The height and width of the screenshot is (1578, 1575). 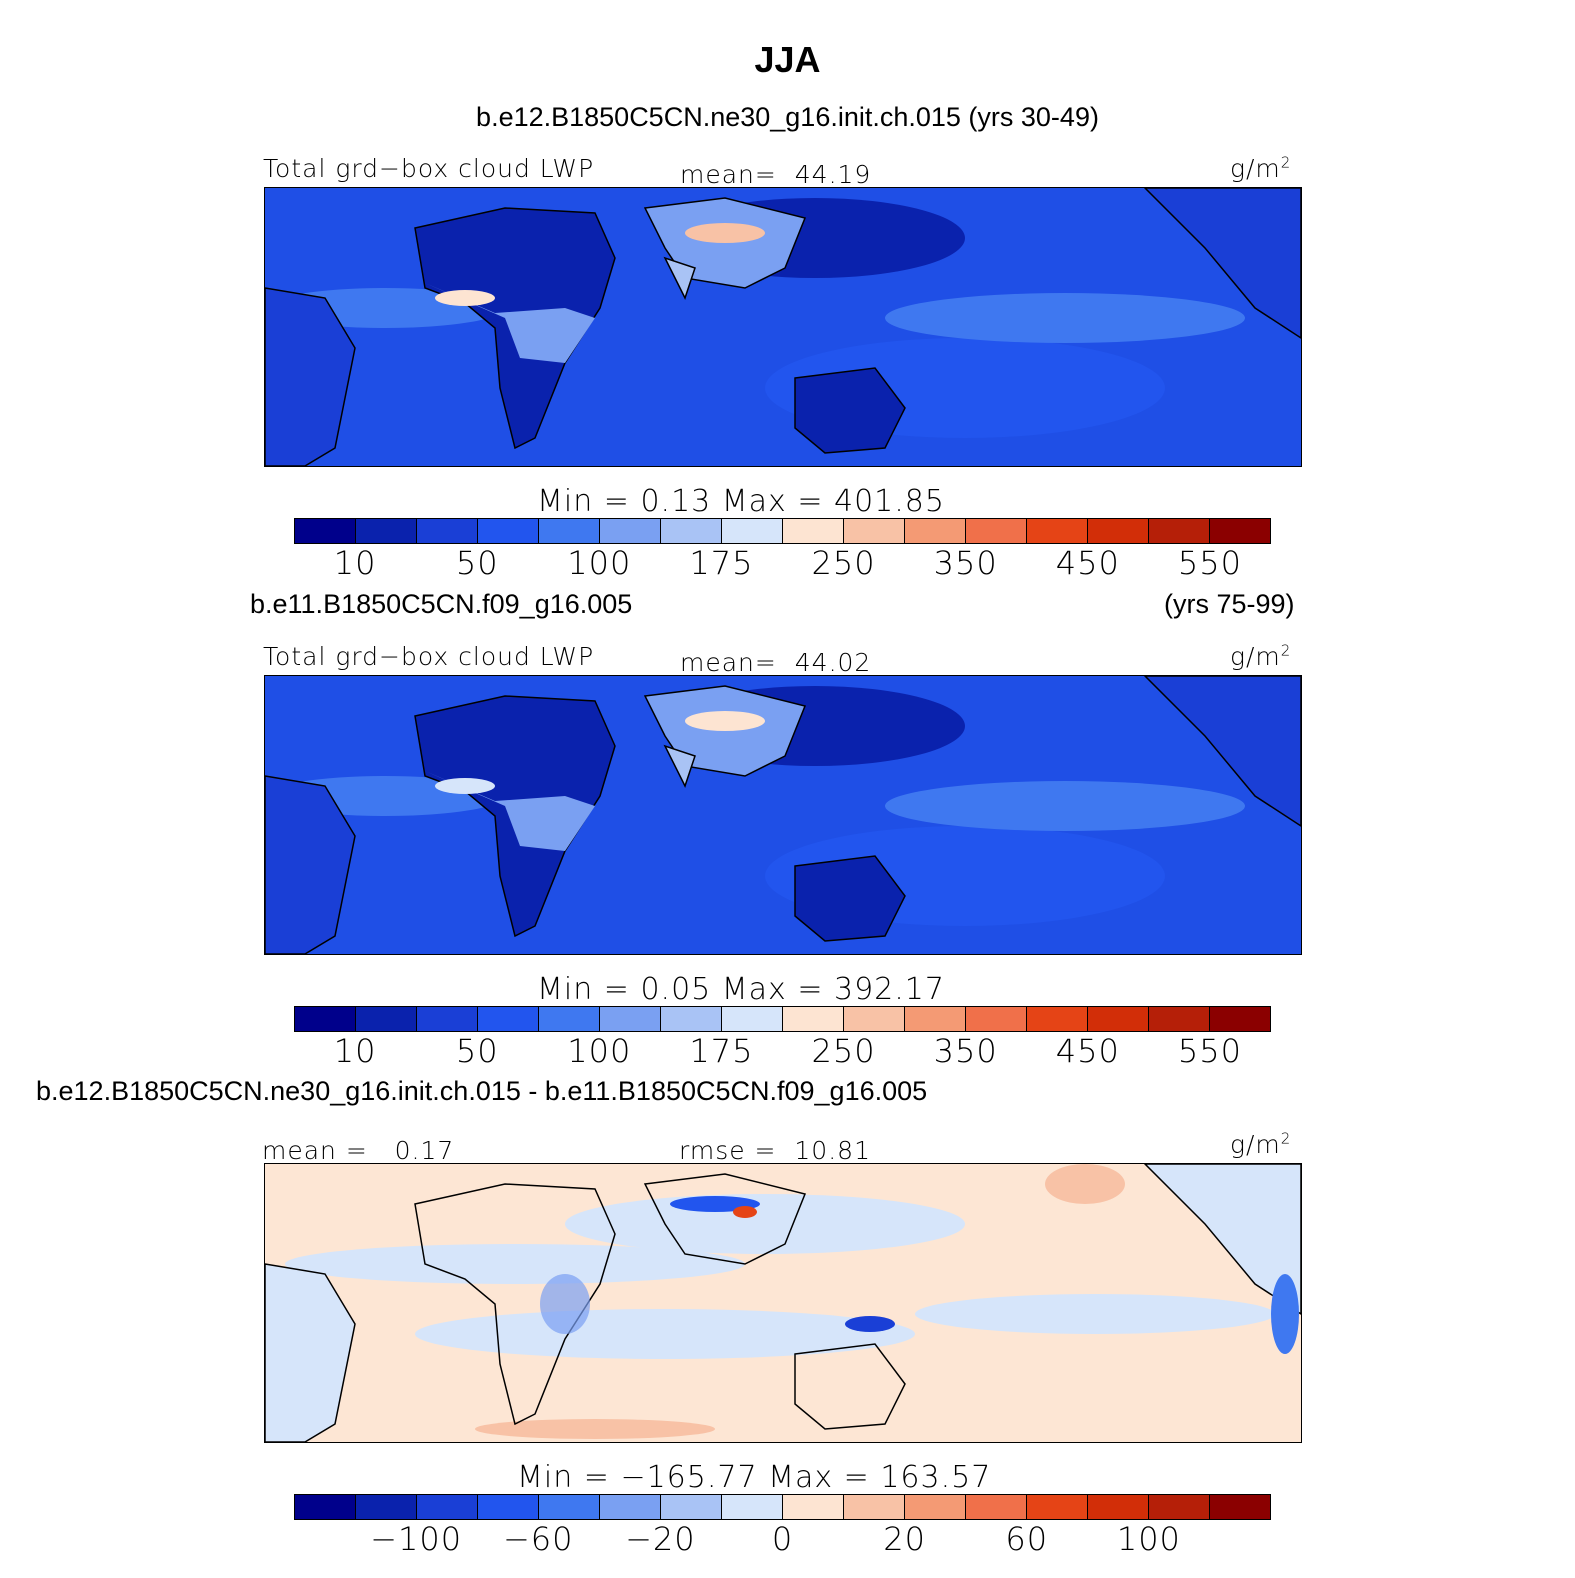 I want to click on panel-3-mean-label: mean = 0.17, so click(x=358, y=1150).